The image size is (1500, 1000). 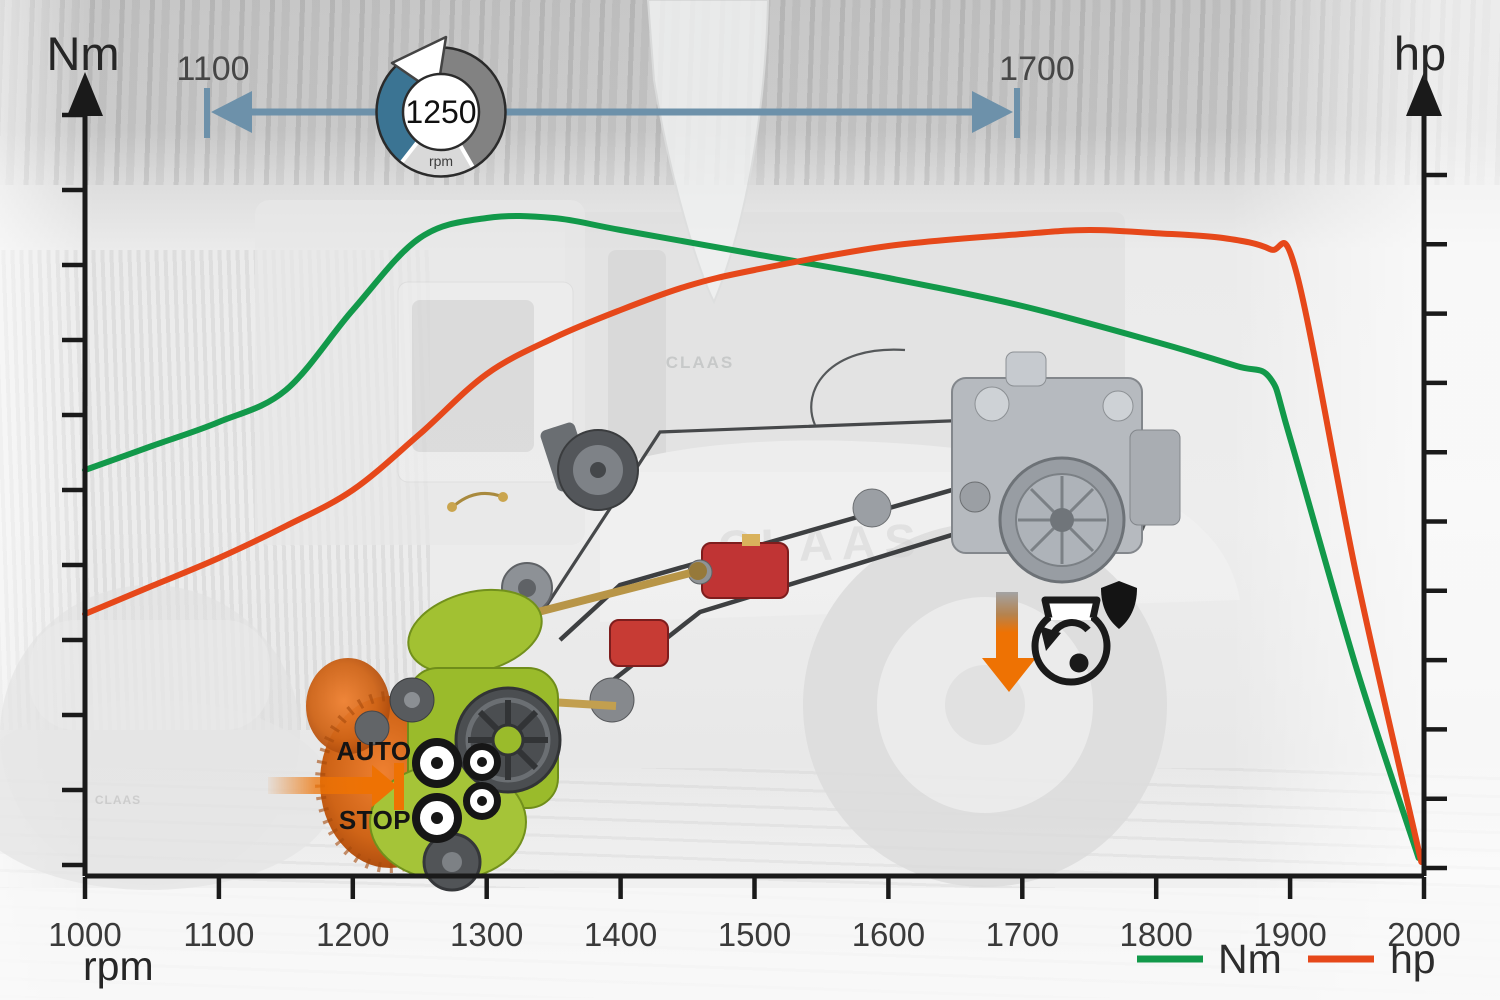 What do you see at coordinates (598, 470) in the screenshot?
I see `accelerator-hub` at bounding box center [598, 470].